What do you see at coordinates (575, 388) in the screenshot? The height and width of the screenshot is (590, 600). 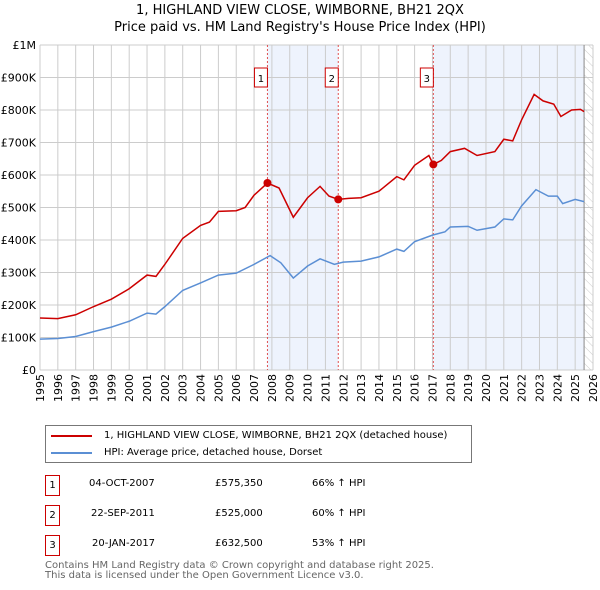 I see `x-tick-label: 2025` at bounding box center [575, 388].